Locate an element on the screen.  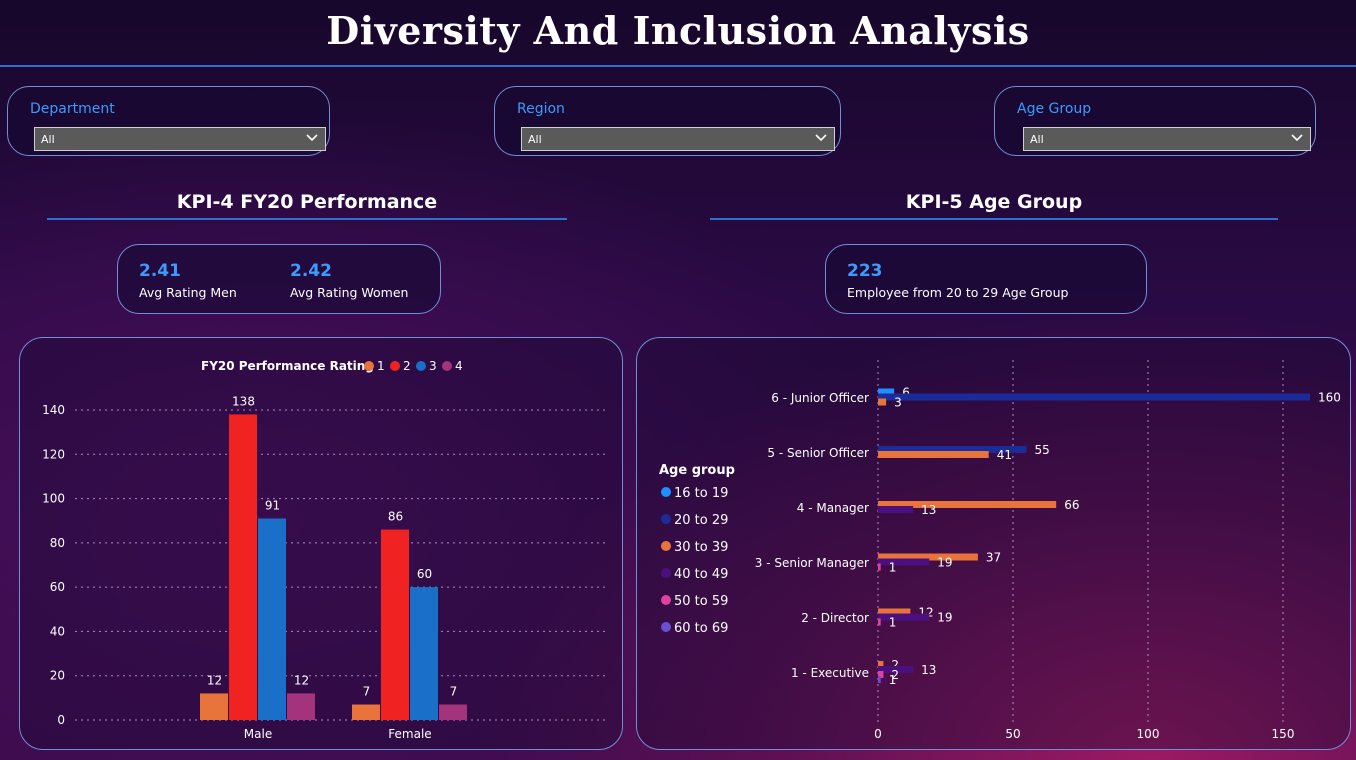
chart1-legend-title: FY20 Performance Rating is located at coordinates (287, 366).